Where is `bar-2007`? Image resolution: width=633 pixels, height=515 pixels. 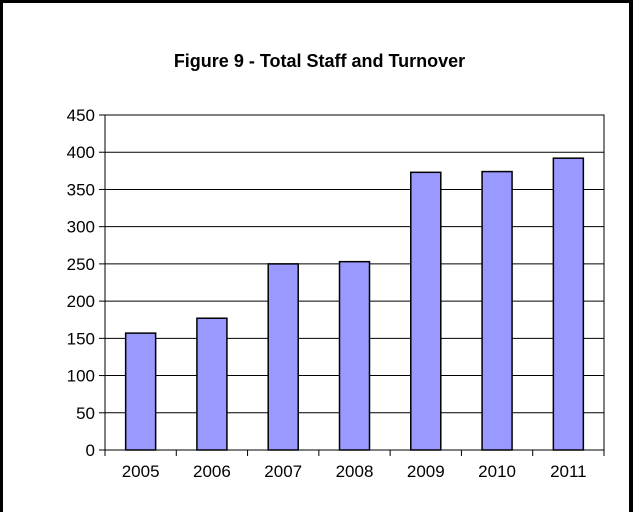 bar-2007 is located at coordinates (283, 357).